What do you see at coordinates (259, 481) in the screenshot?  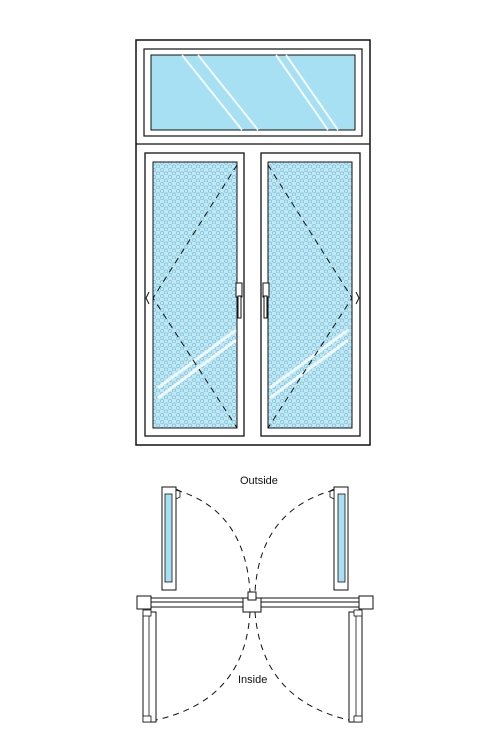 I see `outside-label: Outside` at bounding box center [259, 481].